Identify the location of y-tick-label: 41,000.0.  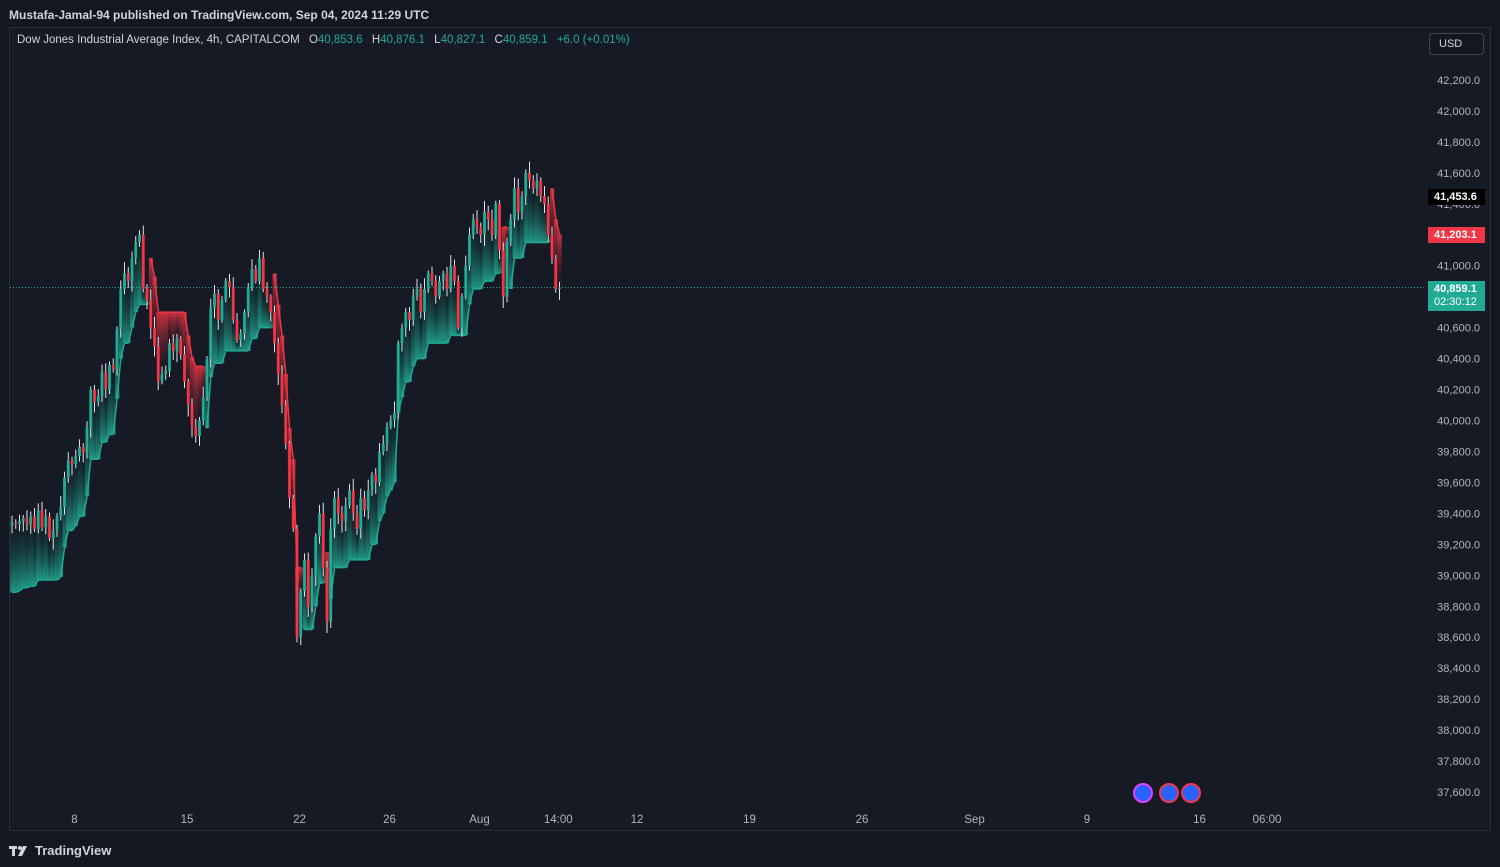
(1458, 267).